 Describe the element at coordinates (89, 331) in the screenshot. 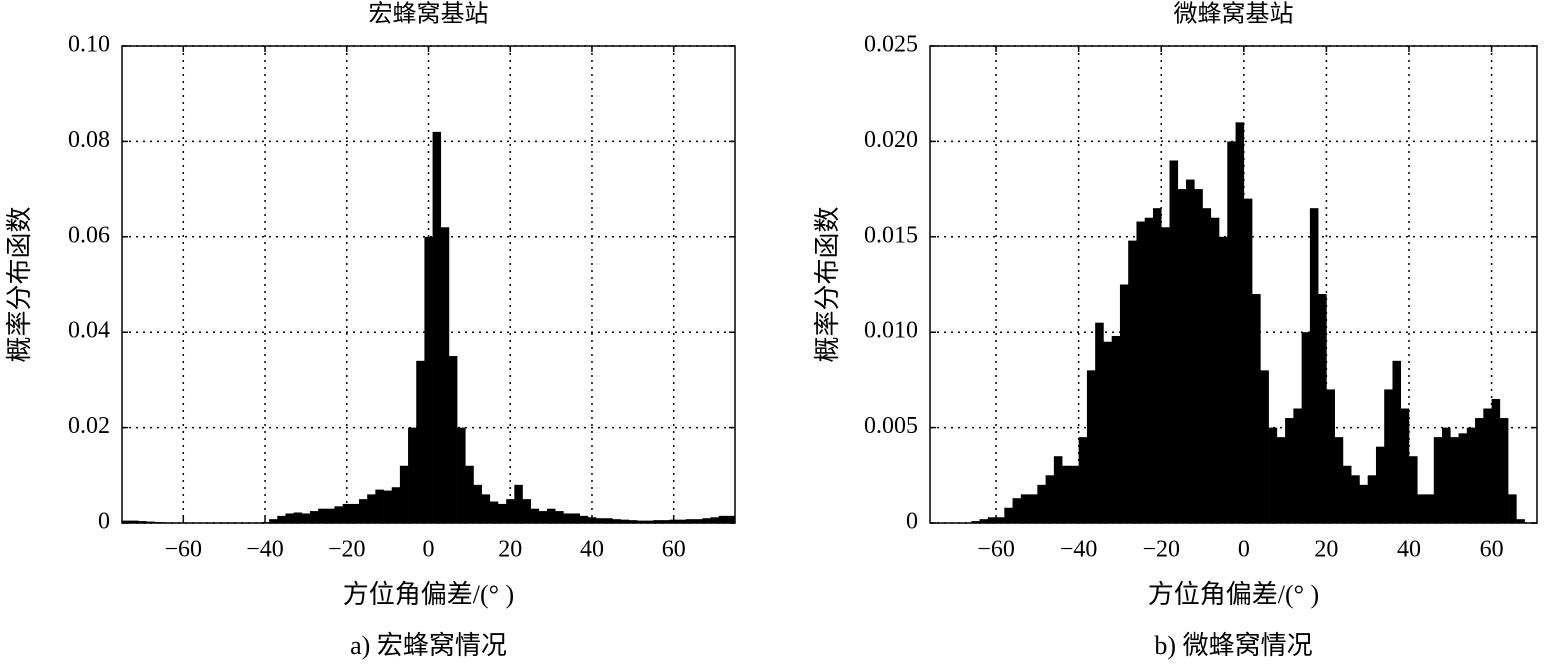

I see `y-tick-label: 0.04` at that location.